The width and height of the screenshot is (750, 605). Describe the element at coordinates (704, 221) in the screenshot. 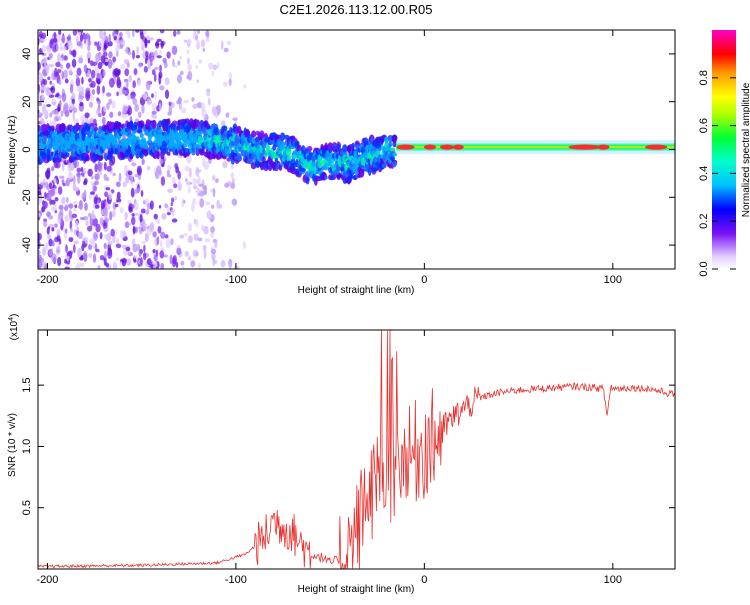

I see `colorbar-tick-label: 0.2` at that location.